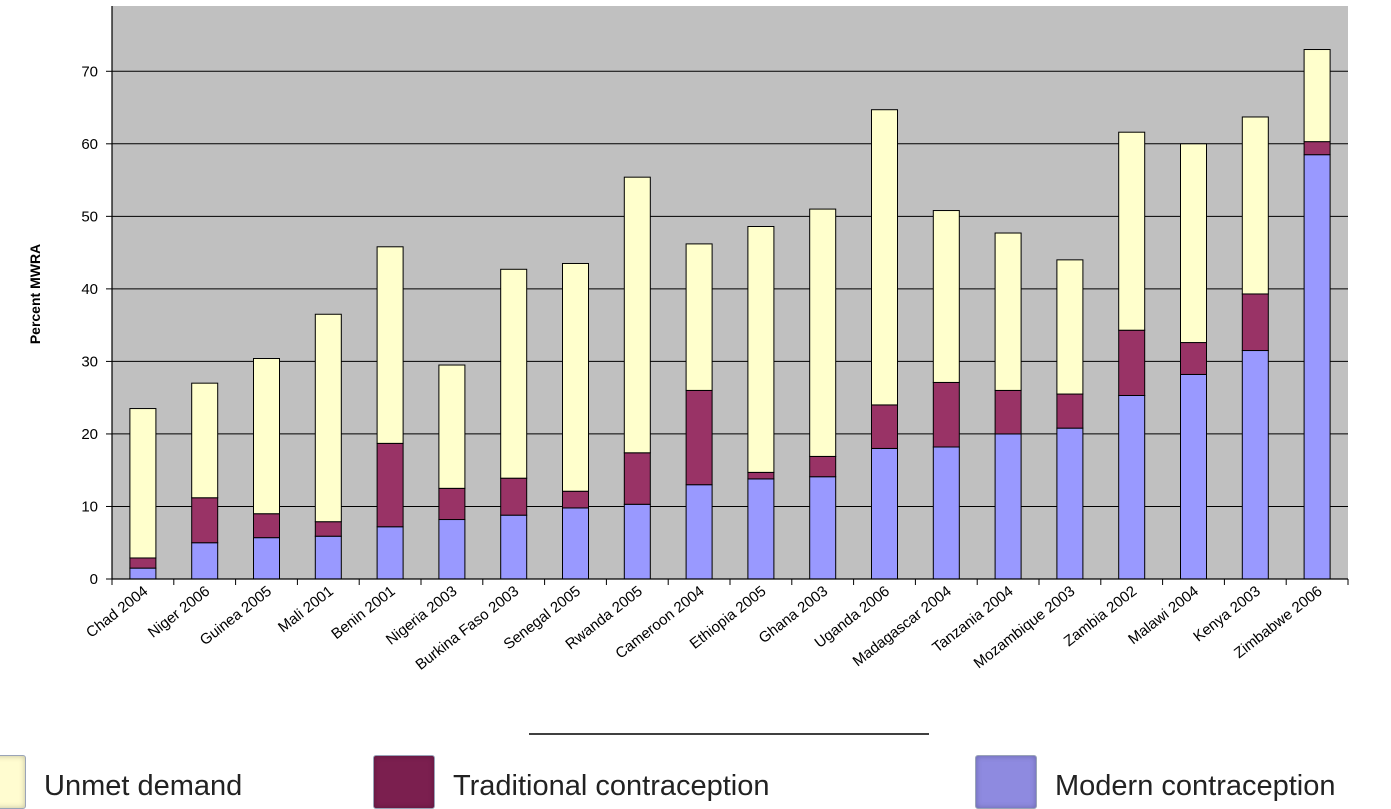 This screenshot has height=809, width=1391. I want to click on bar-modern-contraception-mozambique-2003, so click(1070, 503).